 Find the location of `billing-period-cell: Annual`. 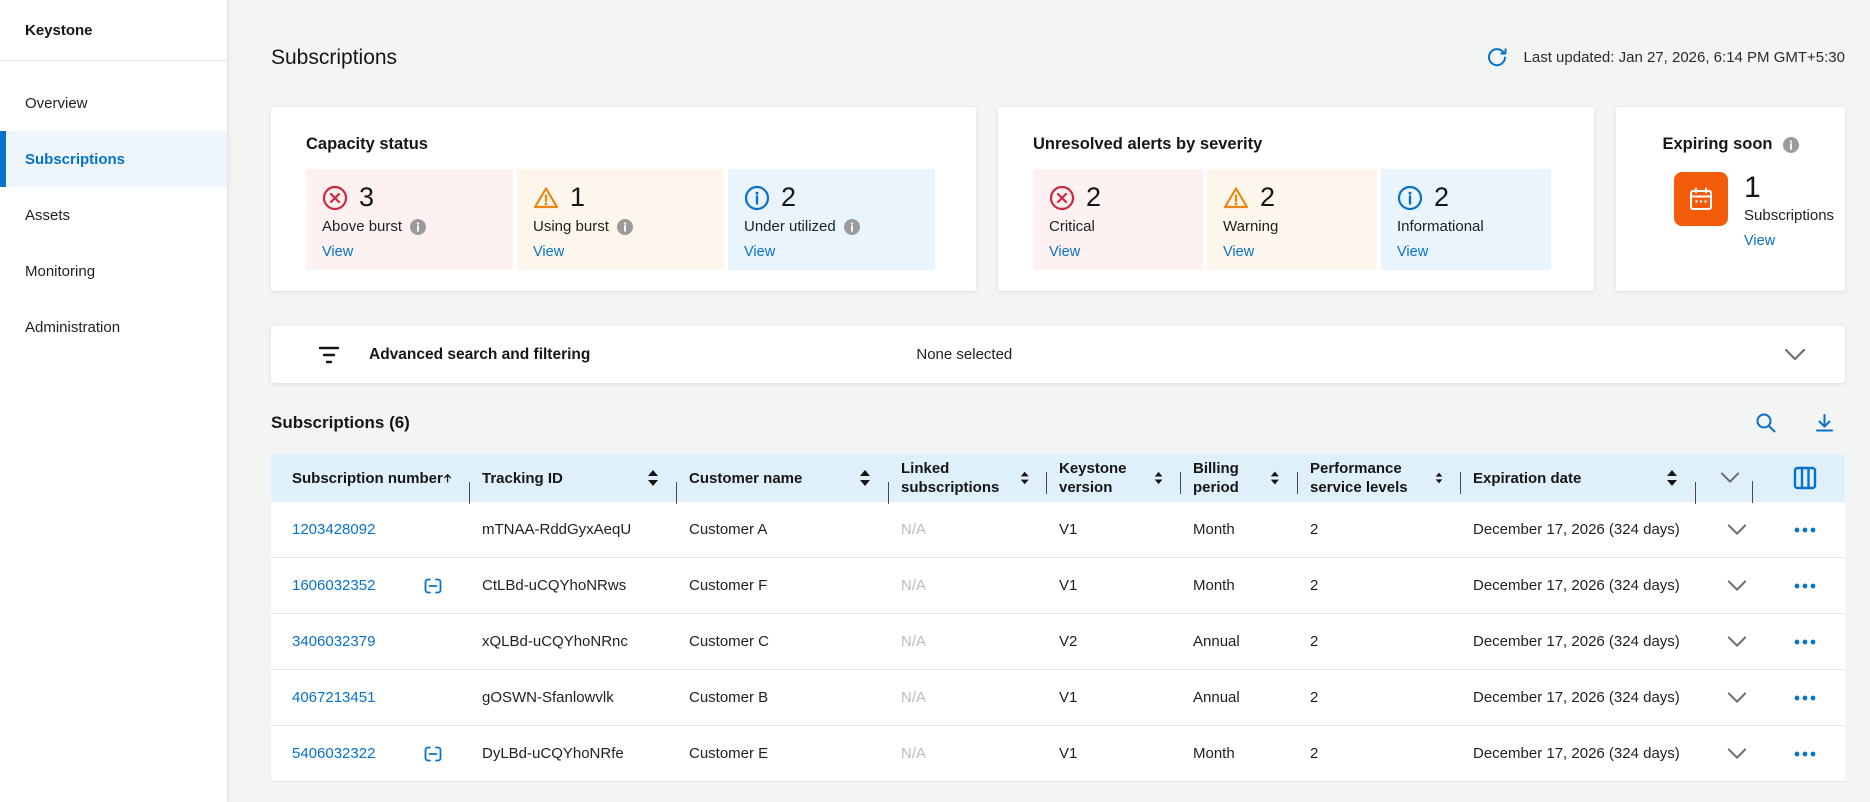

billing-period-cell: Annual is located at coordinates (1216, 641).